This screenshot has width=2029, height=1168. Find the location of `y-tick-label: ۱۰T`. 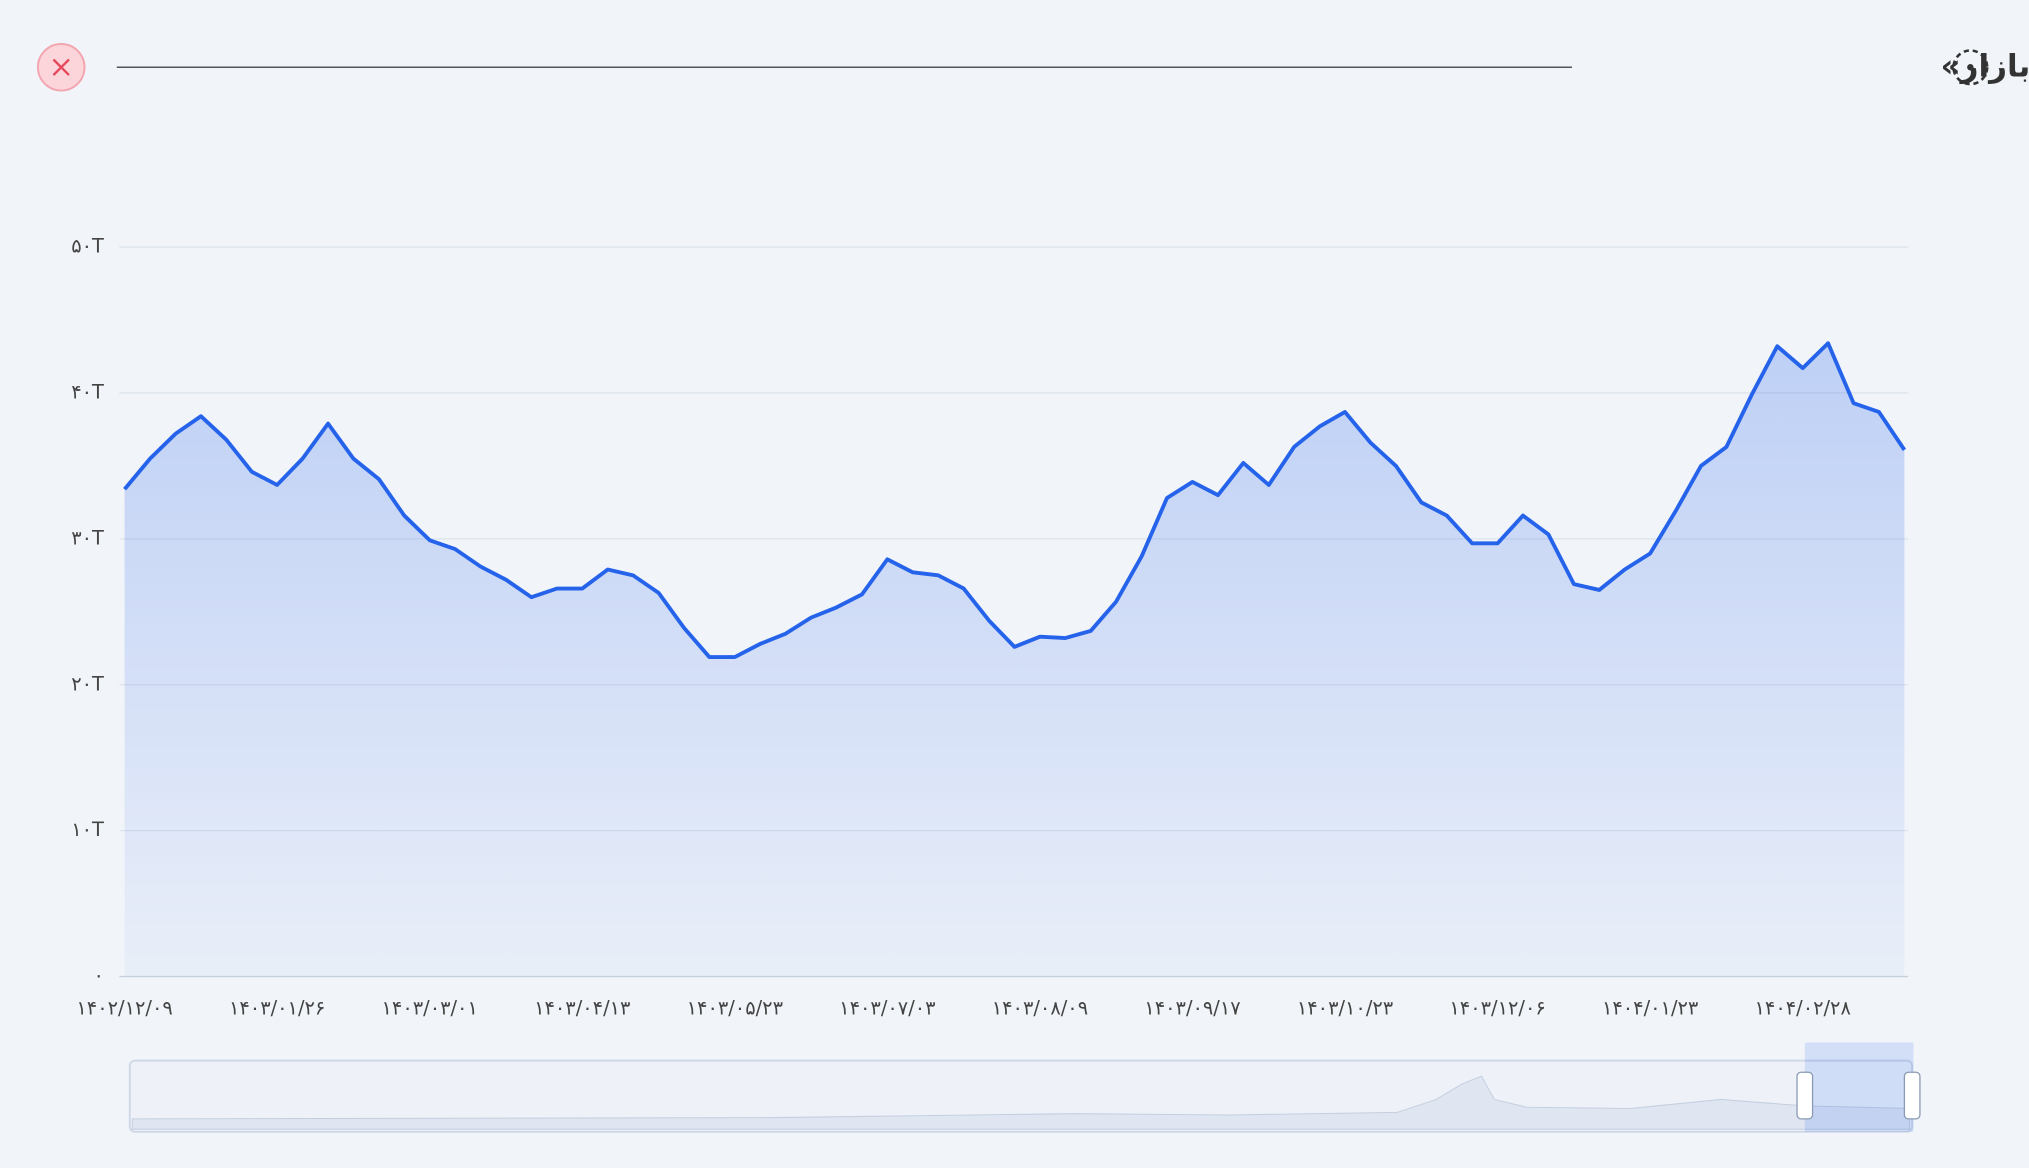

y-tick-label: ۱۰T is located at coordinates (87, 829).